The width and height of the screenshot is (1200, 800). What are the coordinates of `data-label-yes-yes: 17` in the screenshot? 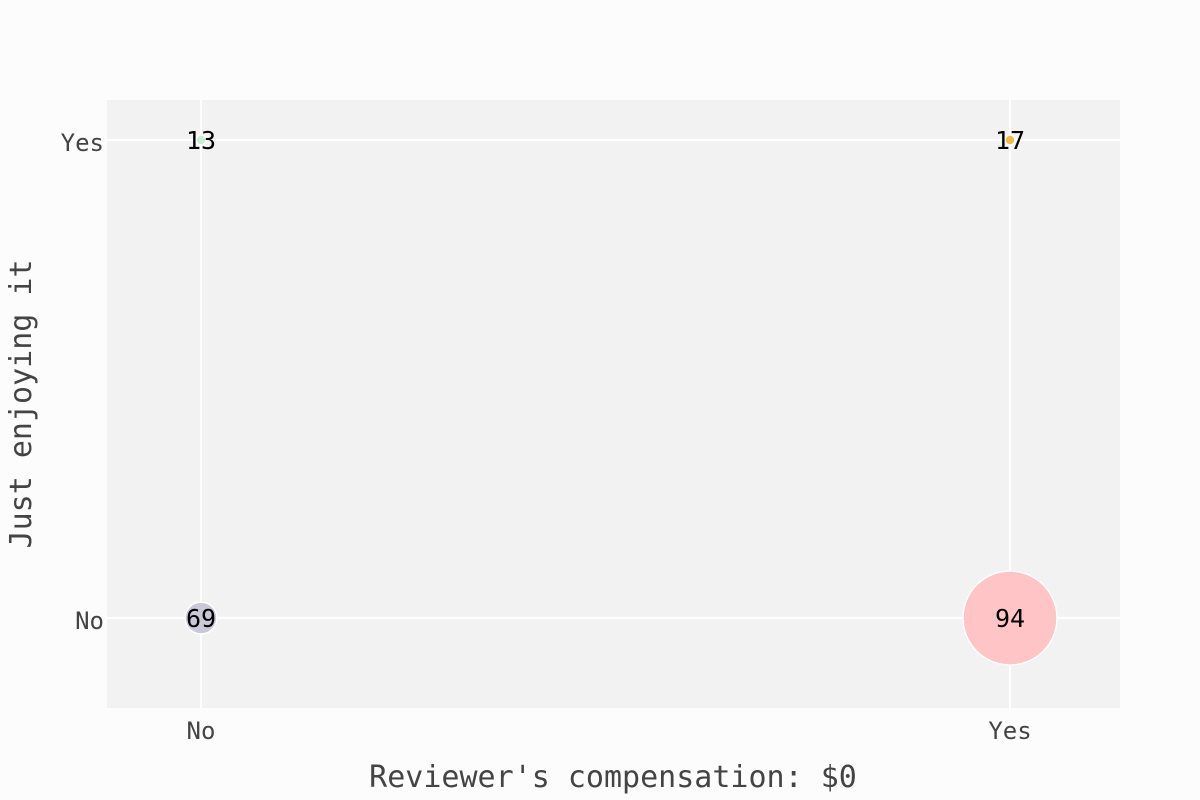 It's located at (1010, 140).